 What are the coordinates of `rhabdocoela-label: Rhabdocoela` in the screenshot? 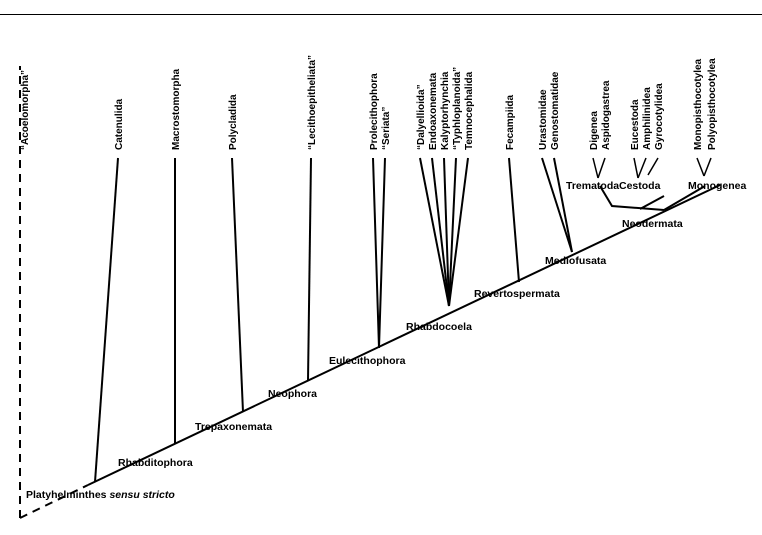 It's located at (439, 327).